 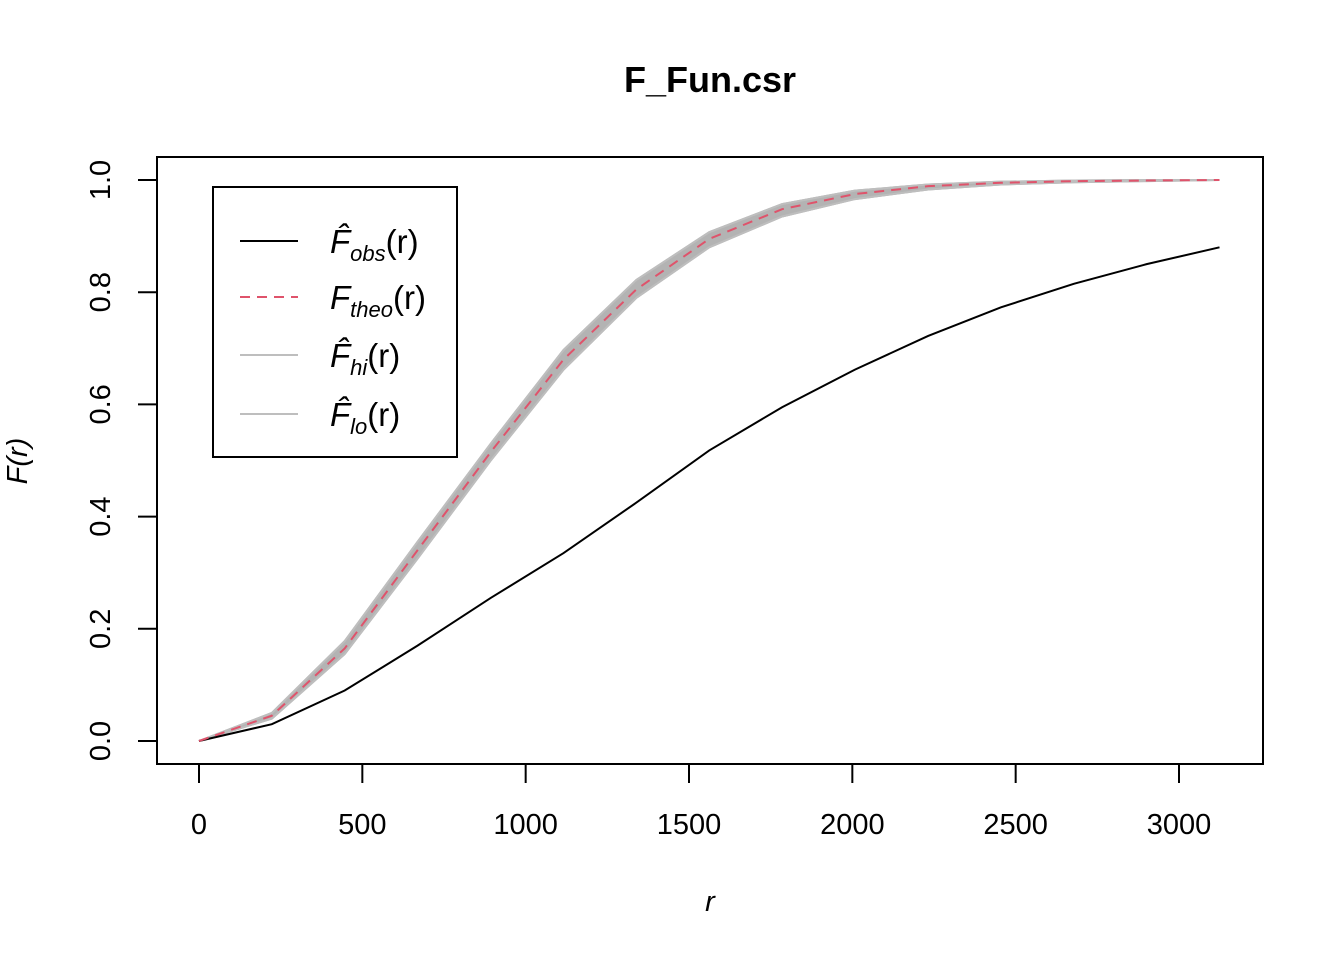 I want to click on x-tick-label: 500, so click(x=362, y=825).